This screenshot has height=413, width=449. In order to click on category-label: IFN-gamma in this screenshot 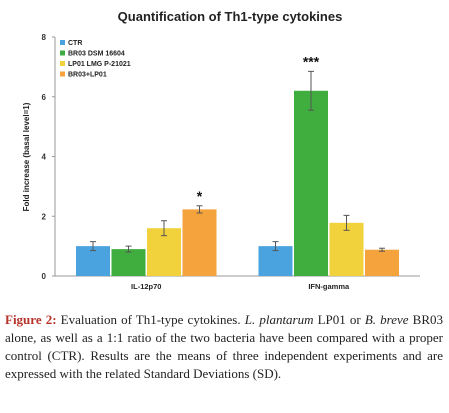, I will do `click(329, 286)`.